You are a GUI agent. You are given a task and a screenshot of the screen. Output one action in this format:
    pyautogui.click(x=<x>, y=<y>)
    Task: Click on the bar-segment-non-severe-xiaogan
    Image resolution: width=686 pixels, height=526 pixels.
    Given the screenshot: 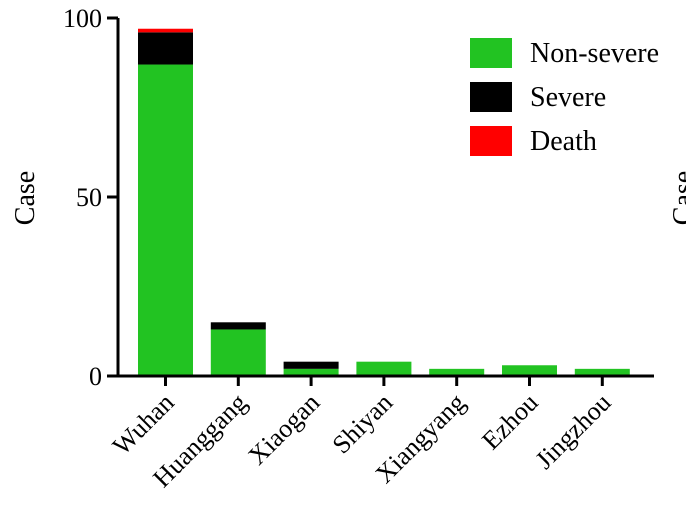 What is the action you would take?
    pyautogui.click(x=311, y=372)
    